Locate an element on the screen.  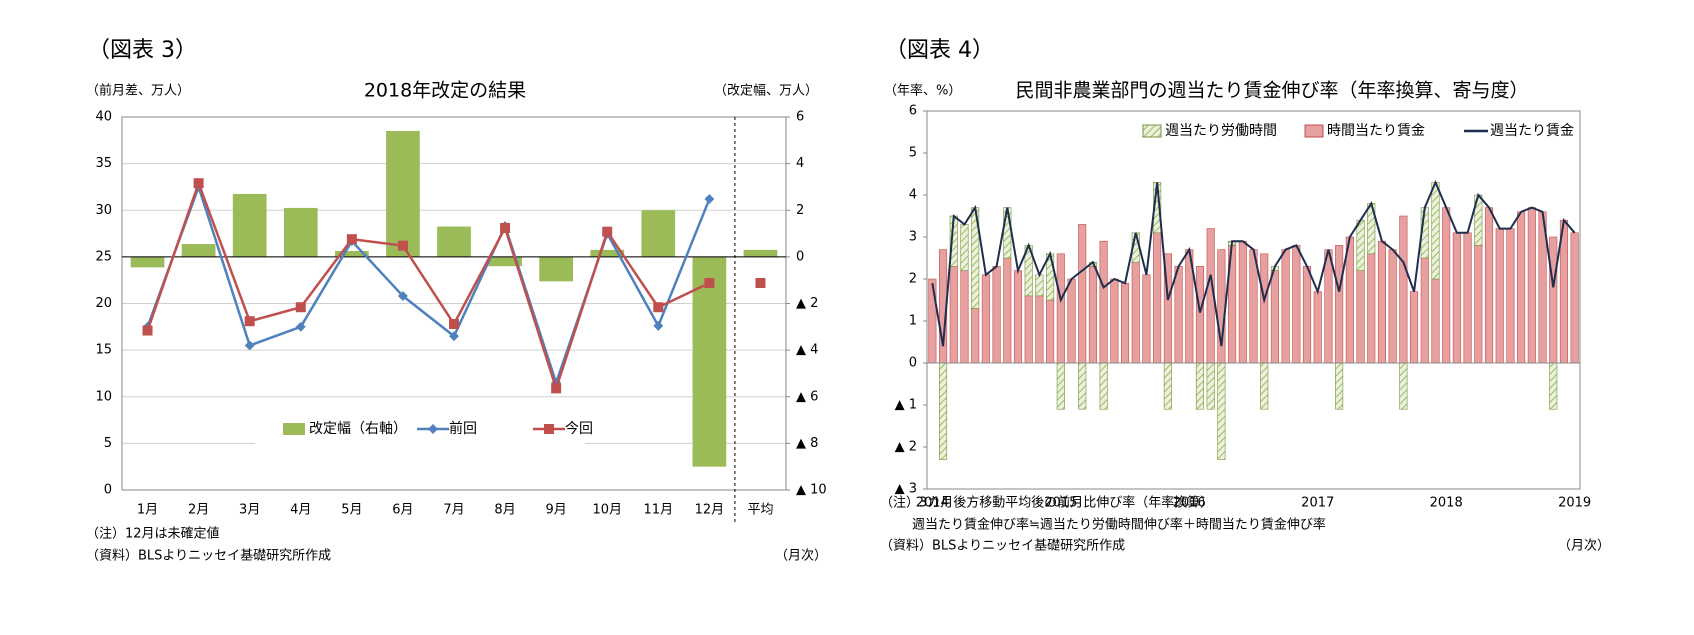
y-axis-label: （年率、%） is located at coordinates (922, 91).